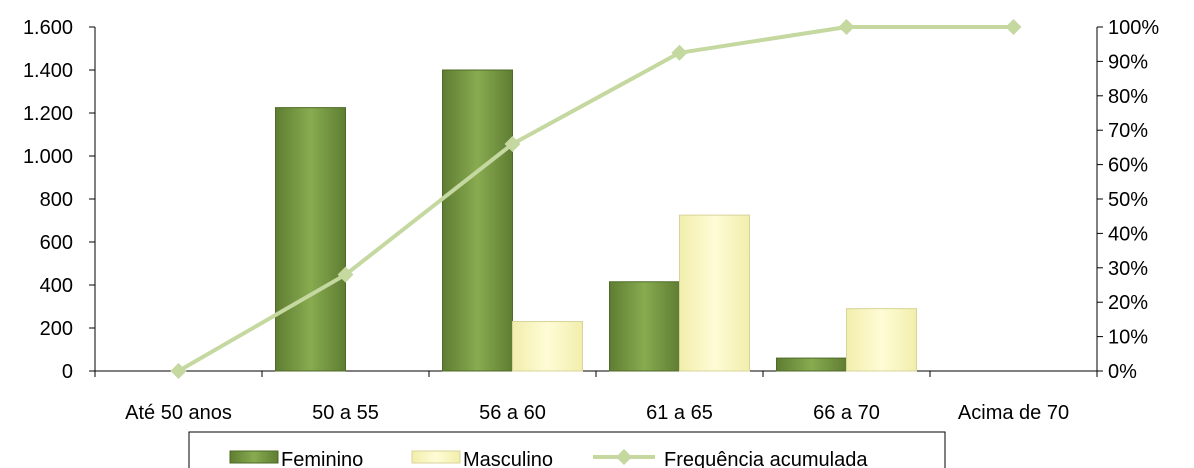 The width and height of the screenshot is (1194, 468). Describe the element at coordinates (679, 413) in the screenshot. I see `x-tick-label: 61 a 65` at that location.